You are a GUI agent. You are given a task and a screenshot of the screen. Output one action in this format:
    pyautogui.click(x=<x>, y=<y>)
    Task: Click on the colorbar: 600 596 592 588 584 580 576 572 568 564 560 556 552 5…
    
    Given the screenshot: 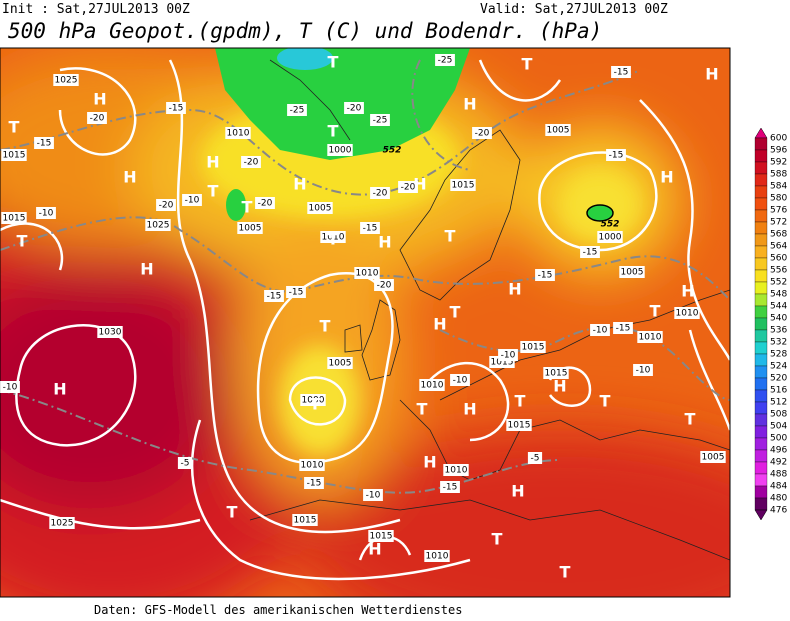 What is the action you would take?
    pyautogui.click(x=770, y=324)
    